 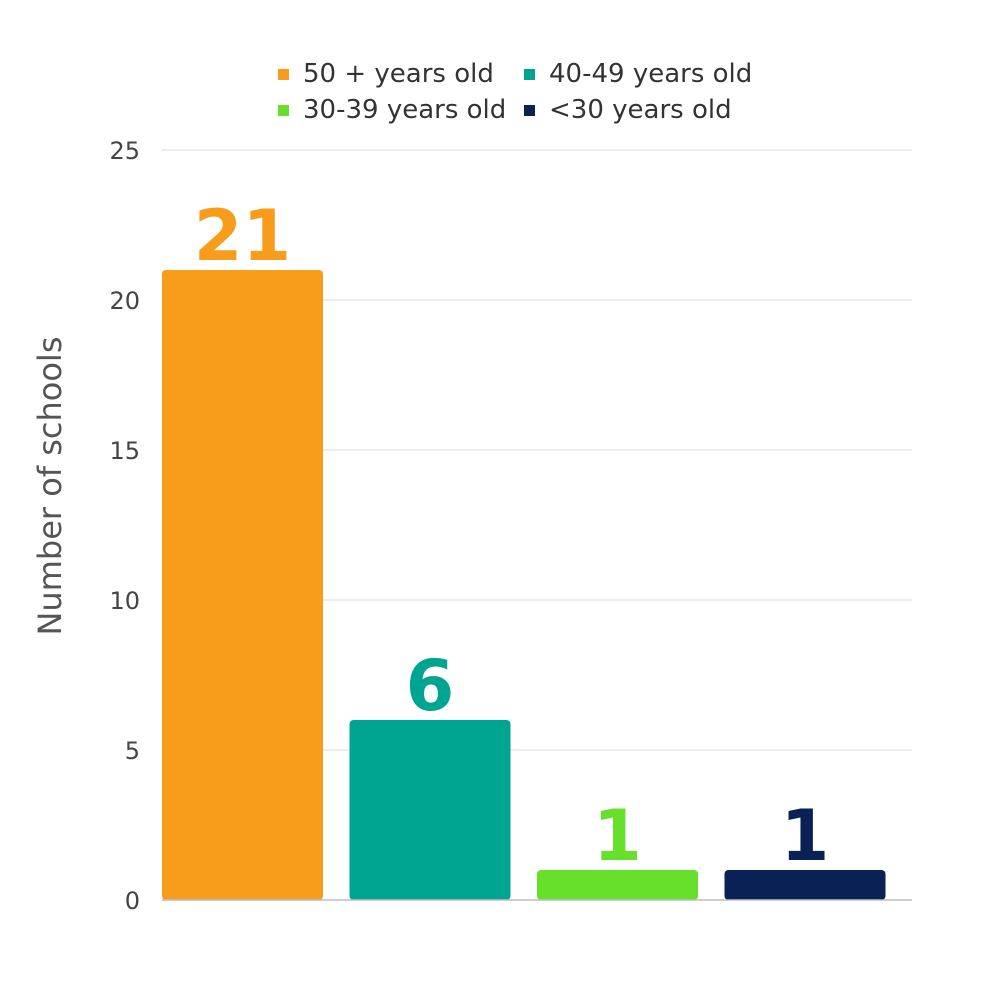 What do you see at coordinates (124, 151) in the screenshot?
I see `y-tick-label: 25` at bounding box center [124, 151].